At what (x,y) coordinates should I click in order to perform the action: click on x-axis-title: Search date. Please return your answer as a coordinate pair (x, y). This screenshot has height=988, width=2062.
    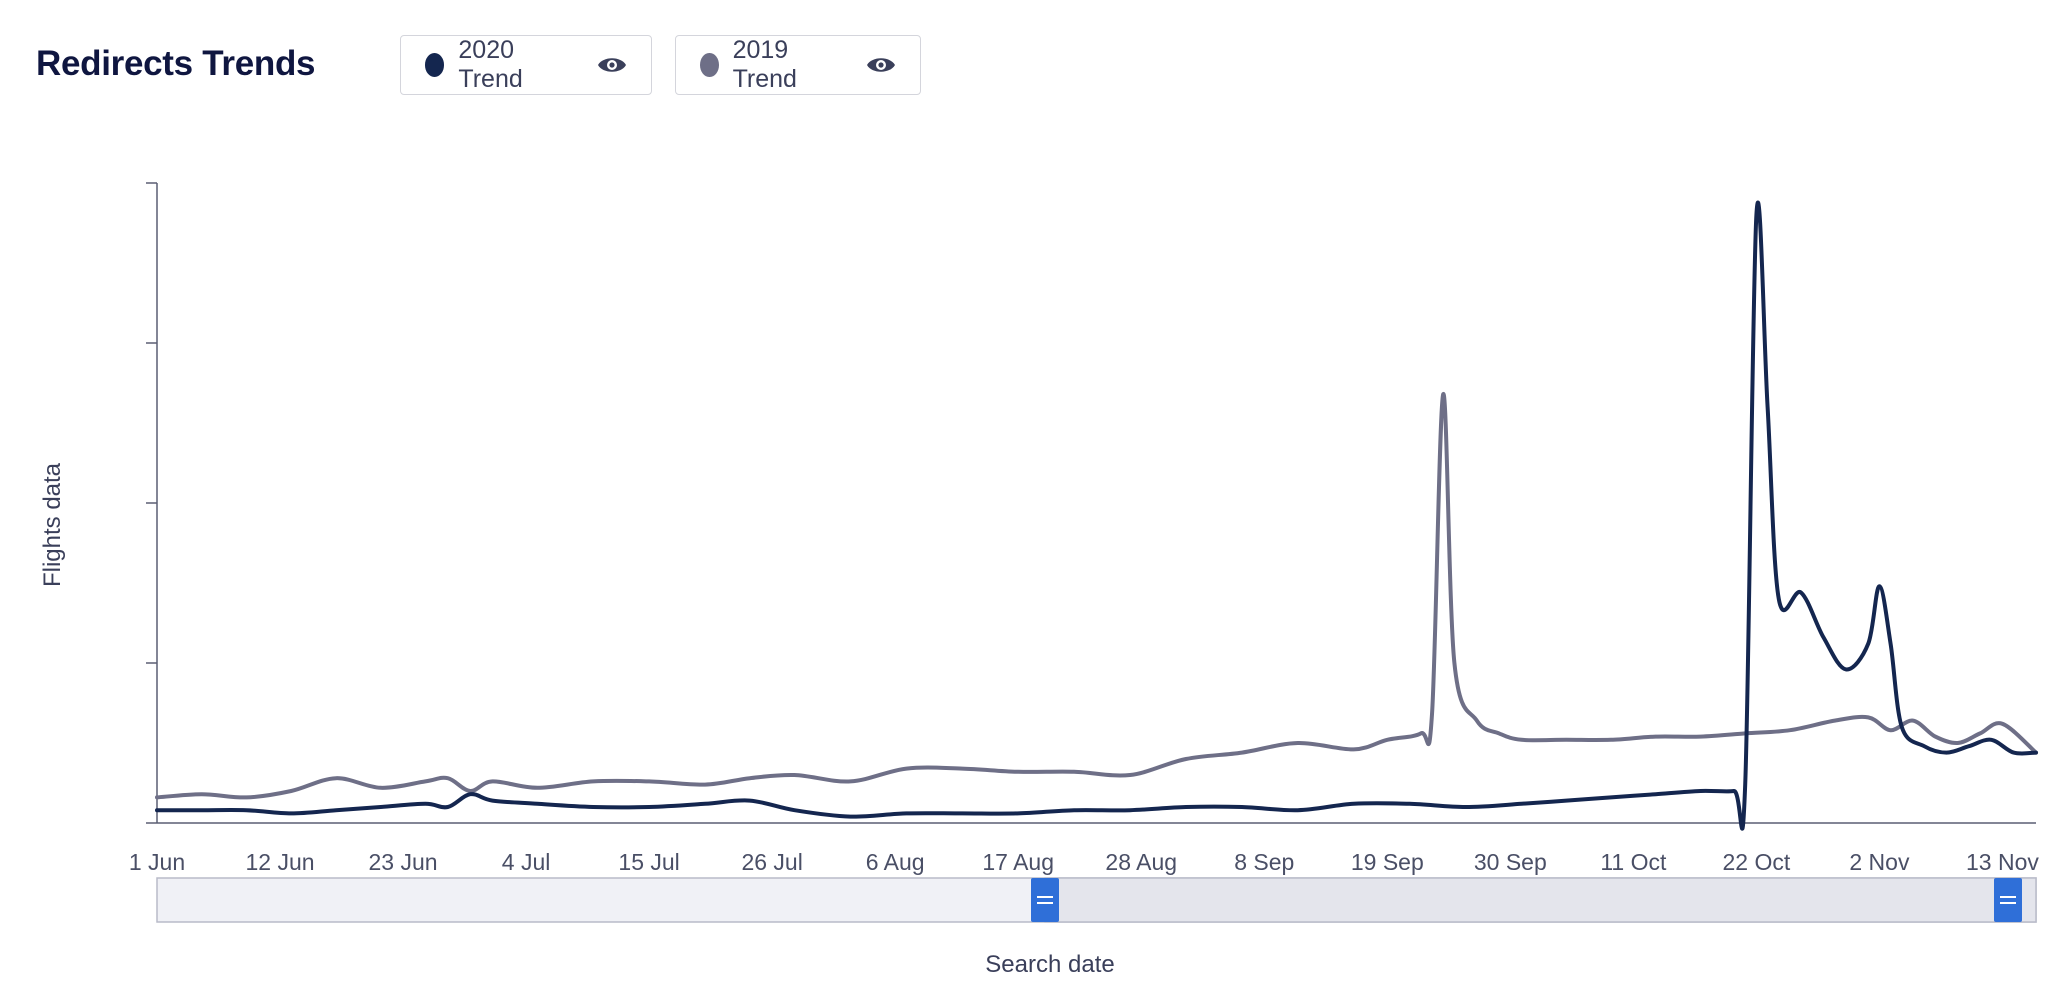
    Looking at the image, I should click on (1049, 964).